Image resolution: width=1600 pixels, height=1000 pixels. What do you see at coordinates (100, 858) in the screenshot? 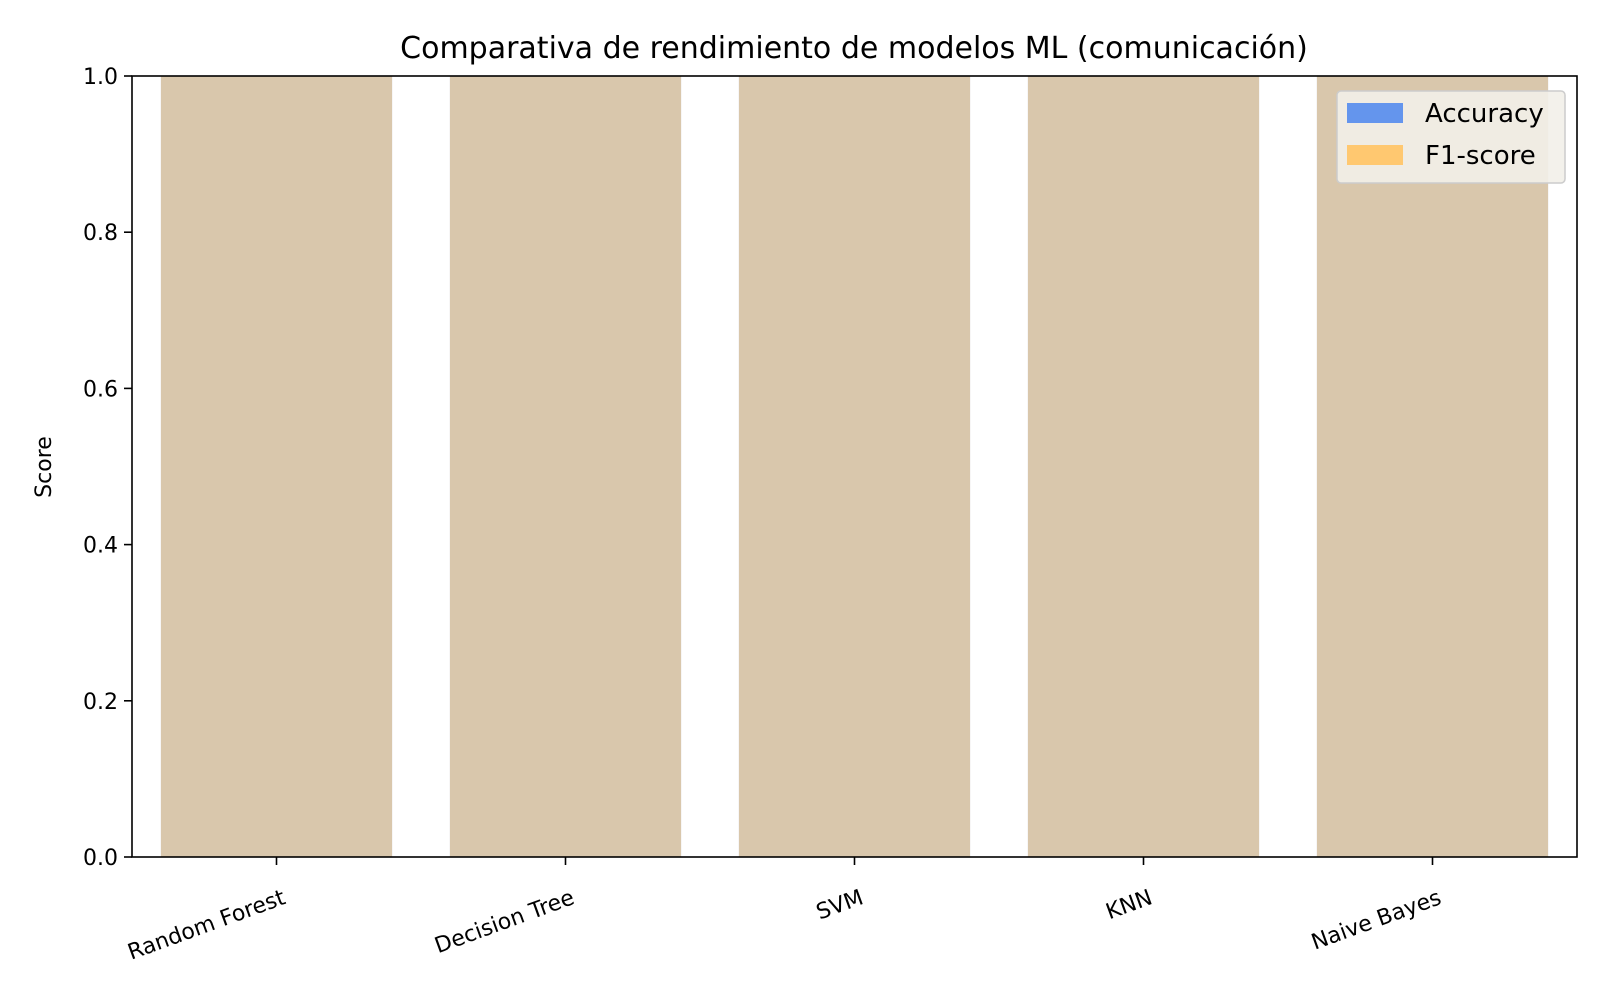
I see `y-tick-label: 0.0` at bounding box center [100, 858].